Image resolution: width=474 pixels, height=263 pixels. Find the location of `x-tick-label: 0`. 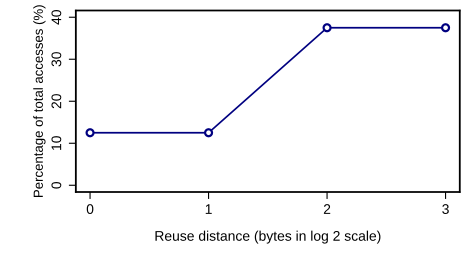

x-tick-label: 0 is located at coordinates (90, 209).